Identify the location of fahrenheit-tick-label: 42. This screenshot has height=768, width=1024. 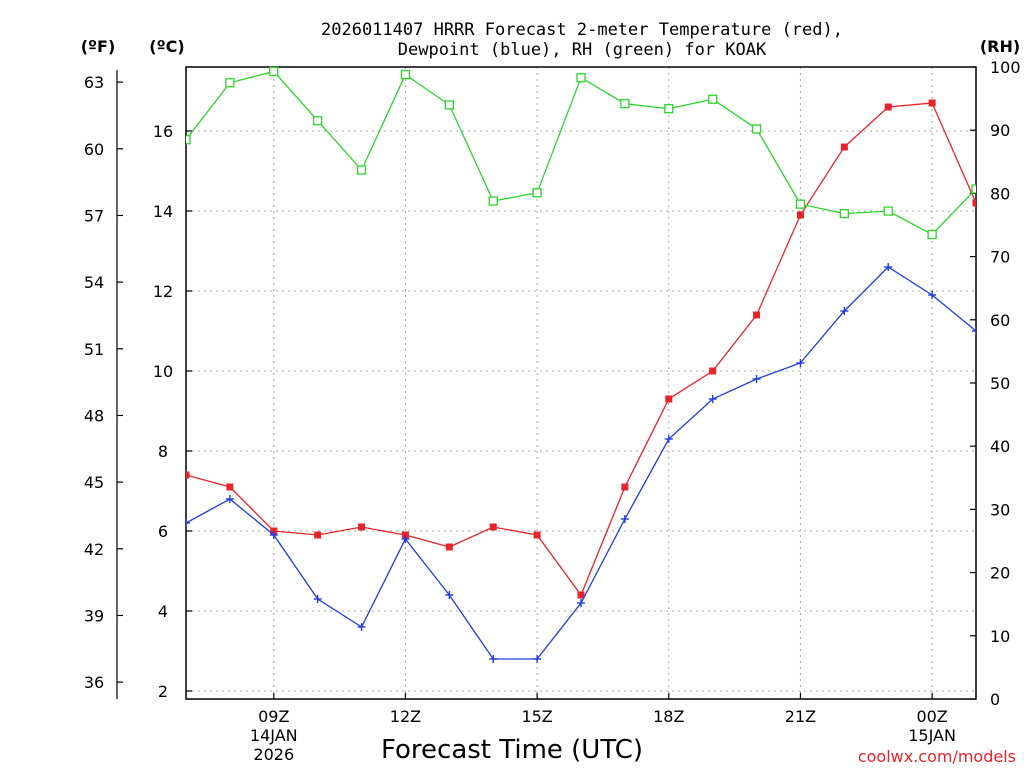
(94, 549).